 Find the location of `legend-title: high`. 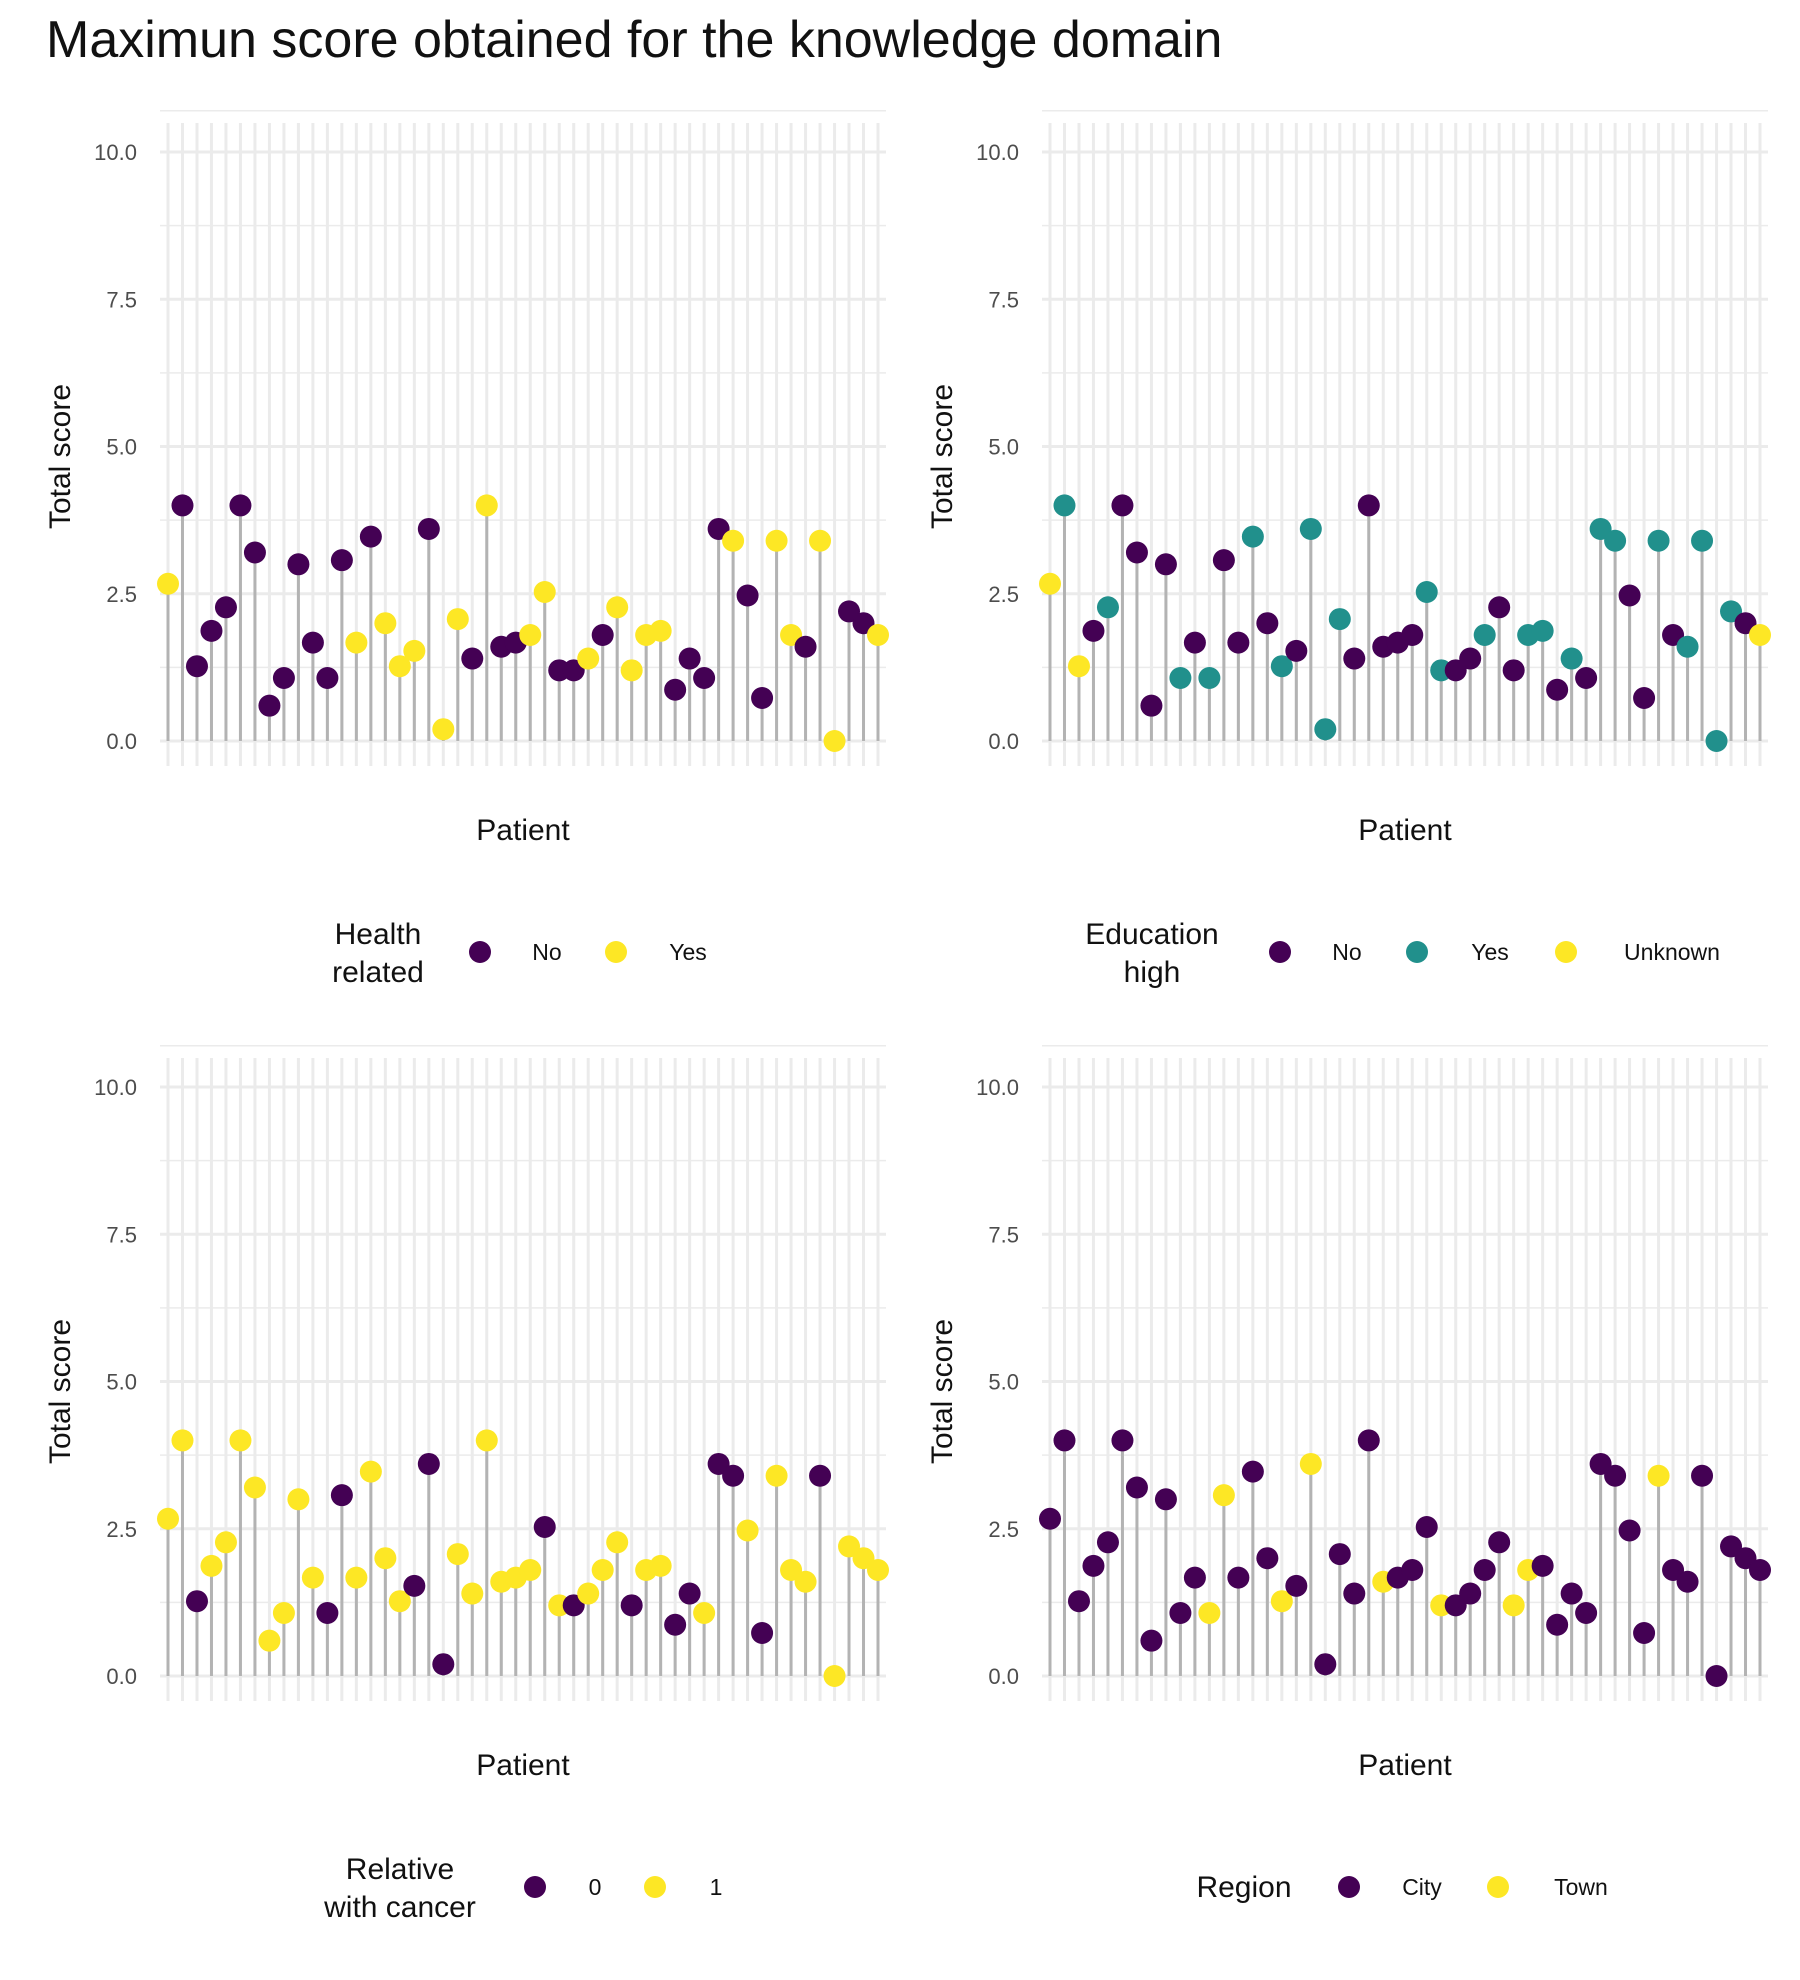

legend-title: high is located at coordinates (1152, 972).